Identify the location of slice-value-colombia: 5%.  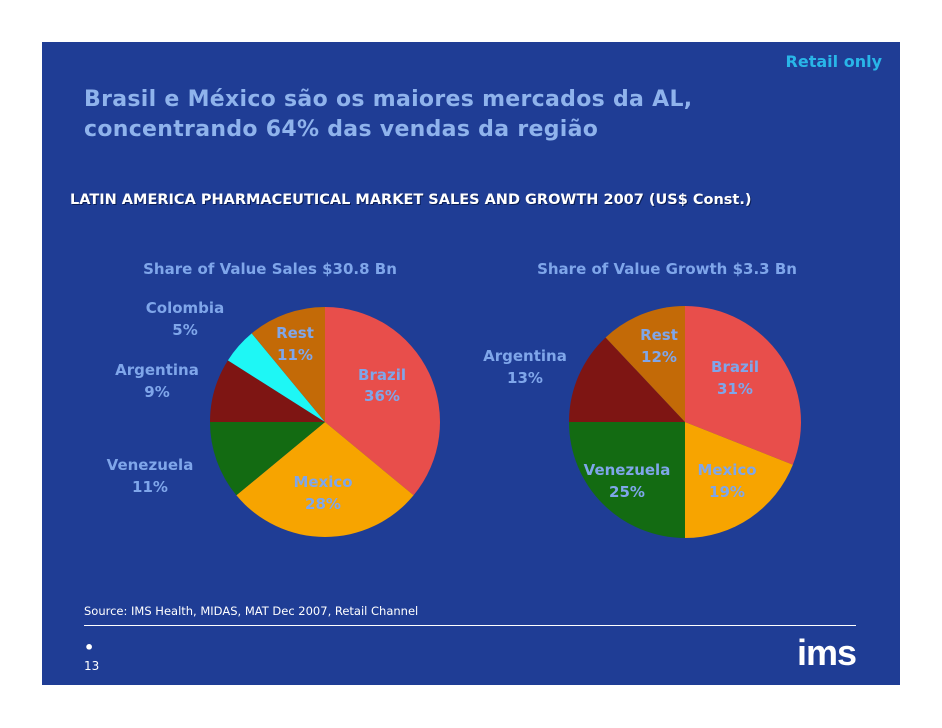
(184, 330).